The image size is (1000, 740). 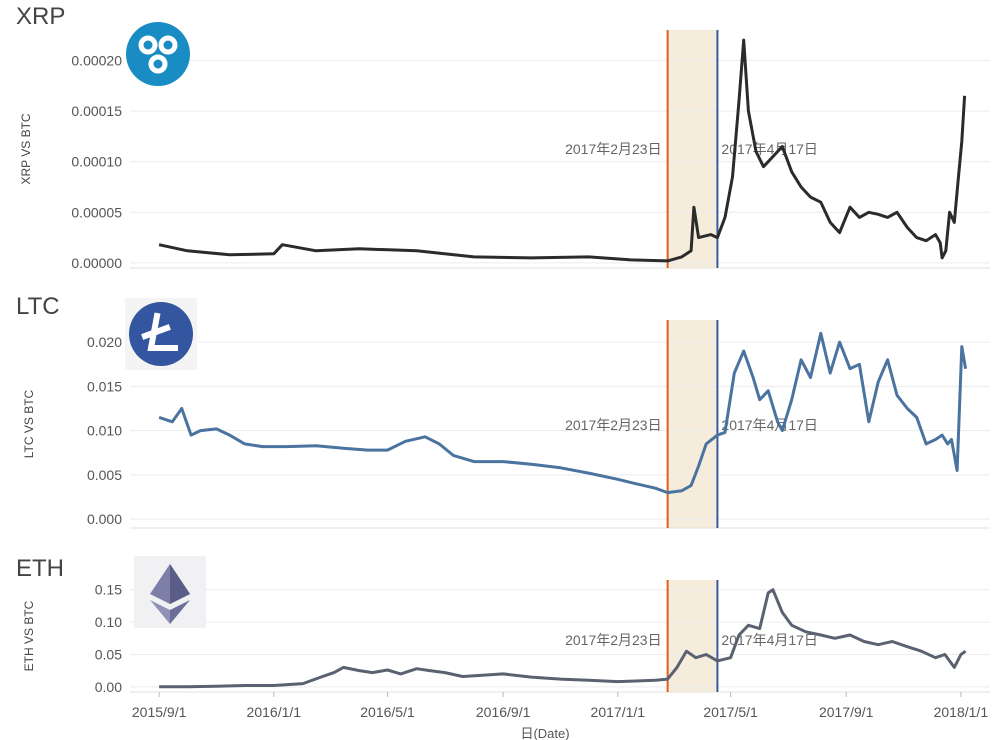 What do you see at coordinates (104, 475) in the screenshot?
I see `y-tick-label: 0.005` at bounding box center [104, 475].